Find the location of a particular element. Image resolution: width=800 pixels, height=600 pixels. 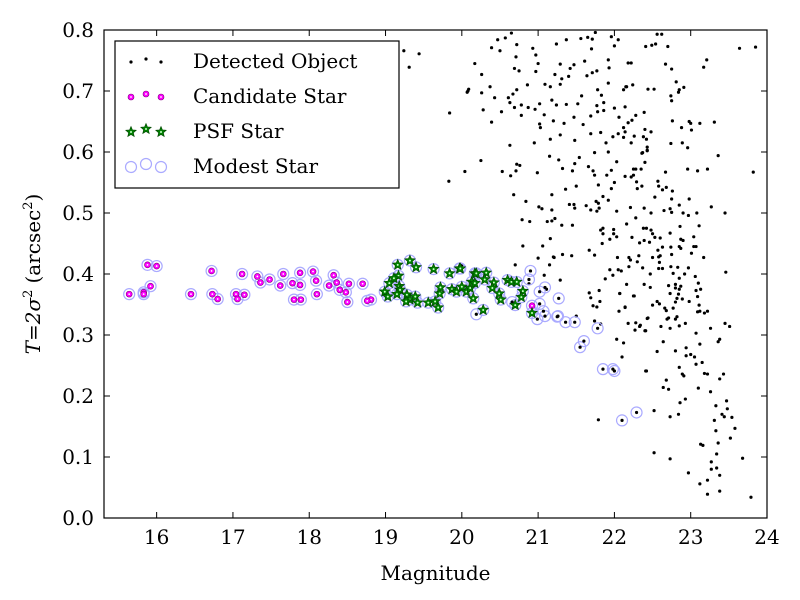

legend-item-detected-object: Detected Object is located at coordinates (243, 61).